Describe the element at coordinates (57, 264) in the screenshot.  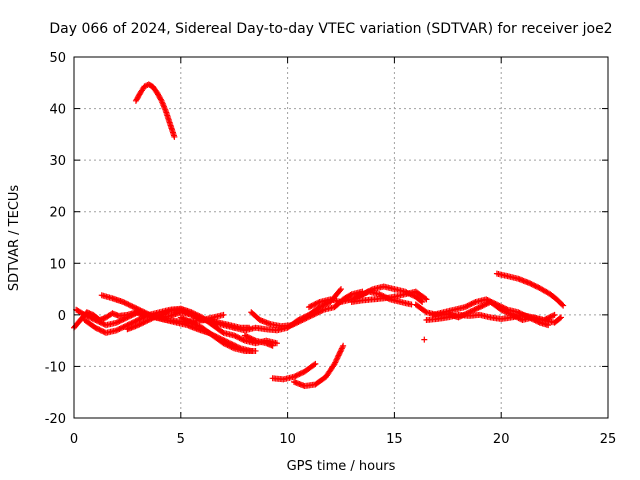
I see `y-tick-label: 10` at that location.